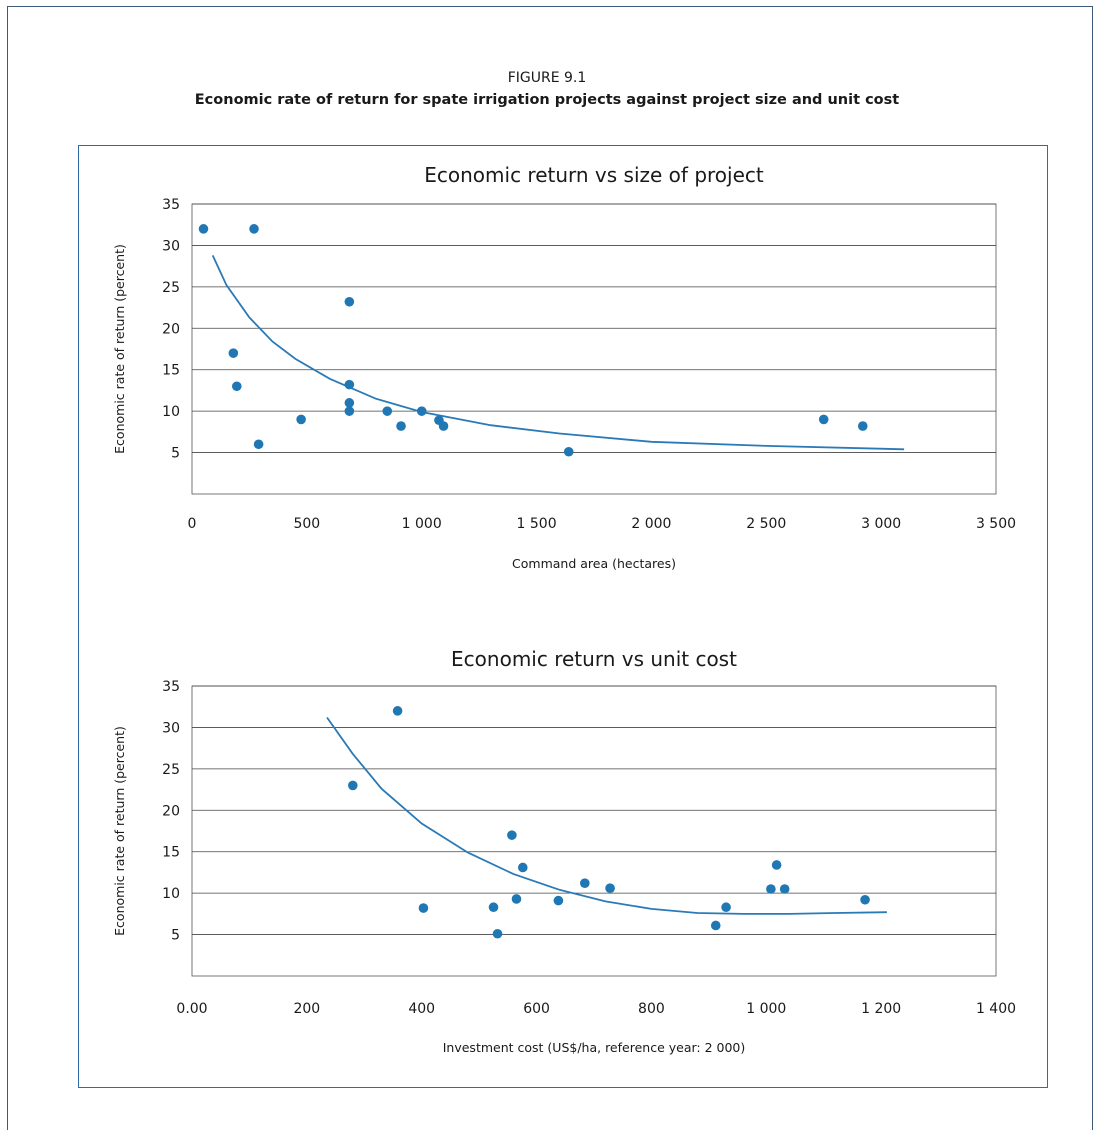 The image size is (1094, 1130). I want to click on x-tick-label: 3 500, so click(996, 524).